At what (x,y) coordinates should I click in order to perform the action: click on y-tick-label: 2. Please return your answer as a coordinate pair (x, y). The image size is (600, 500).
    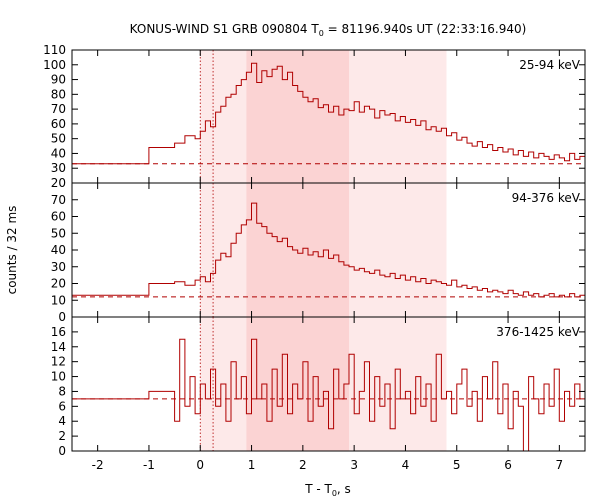
    Looking at the image, I should click on (62, 436).